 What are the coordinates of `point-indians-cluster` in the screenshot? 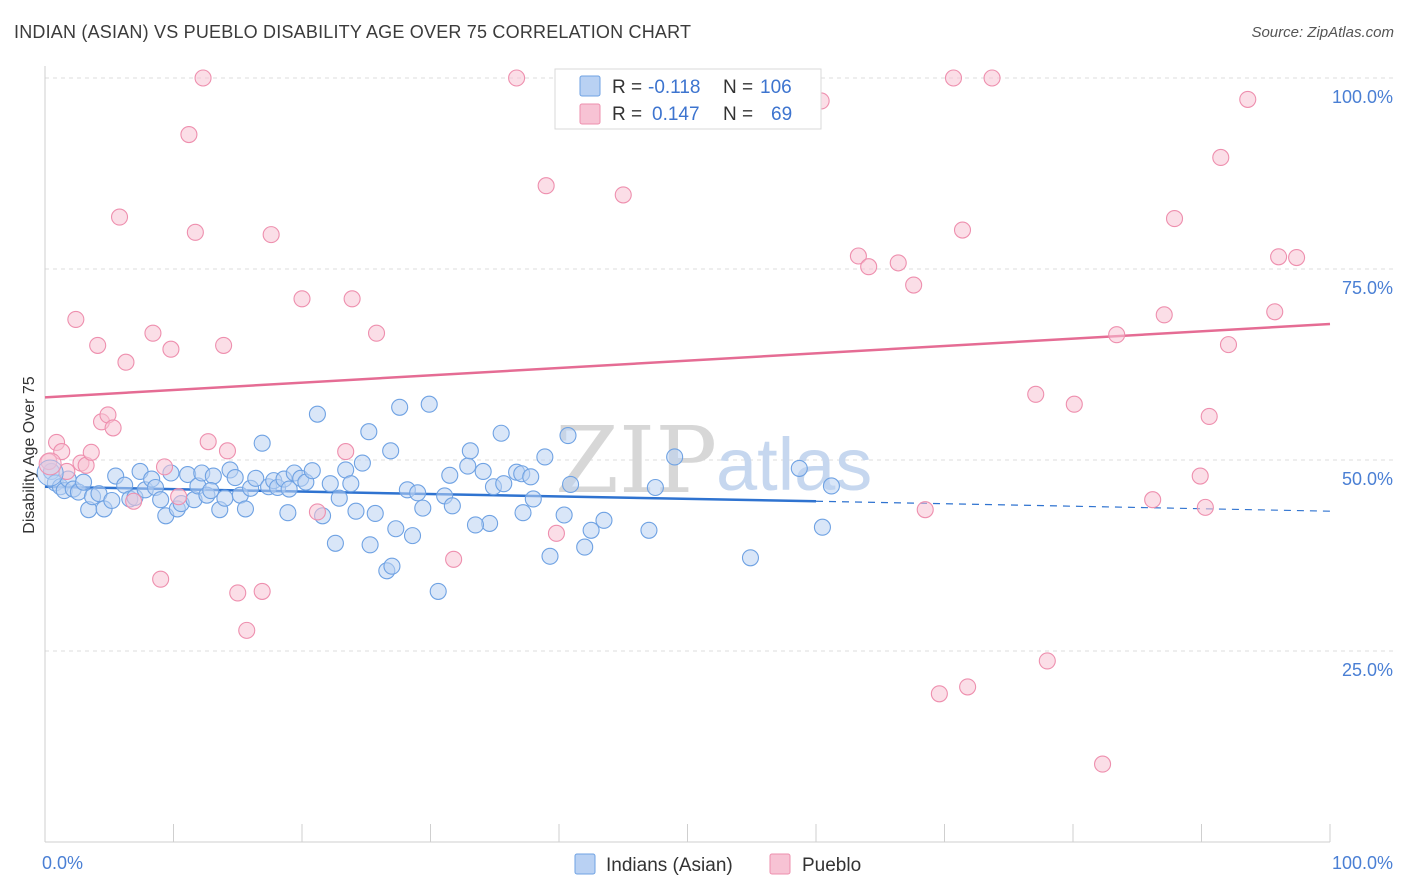 It's located at (50, 473).